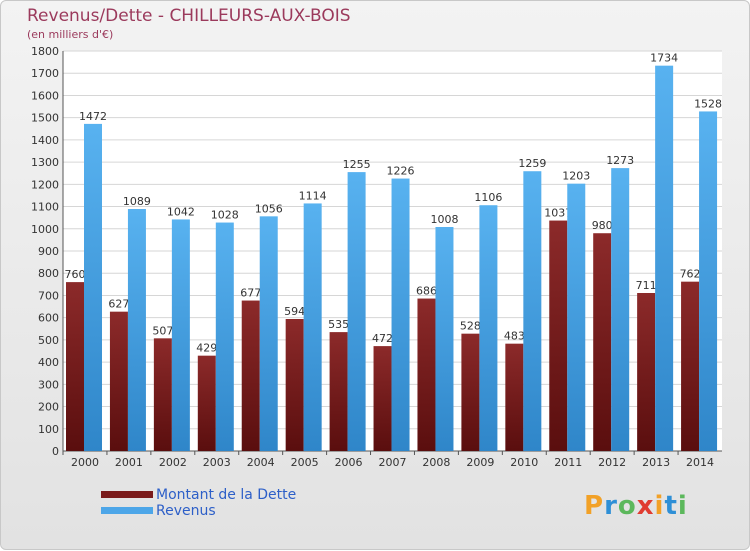  I want to click on logo-letter: P, so click(594, 506).